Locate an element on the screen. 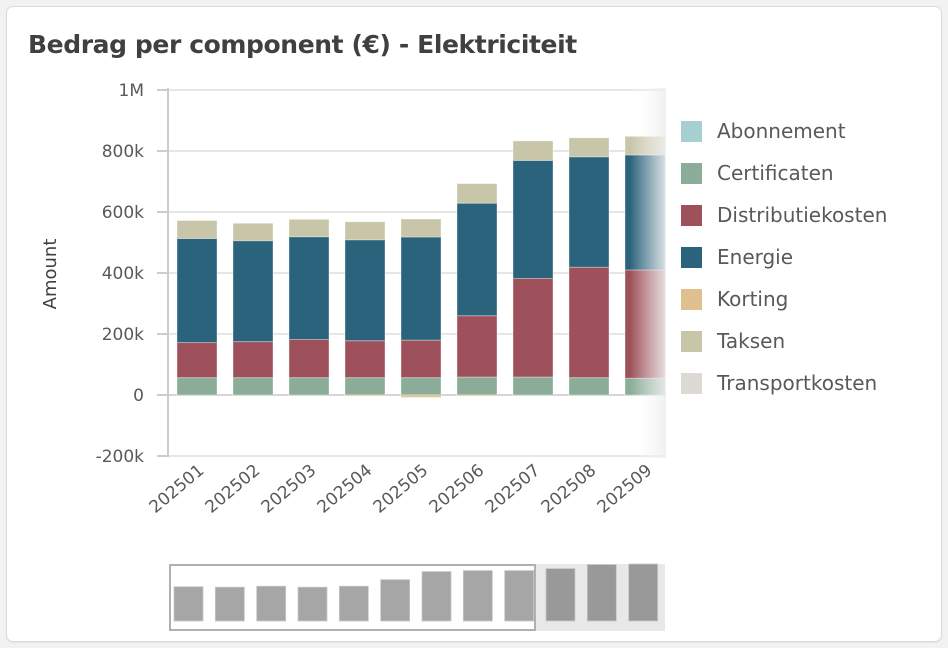  y-axis-title: Amount is located at coordinates (50, 274).